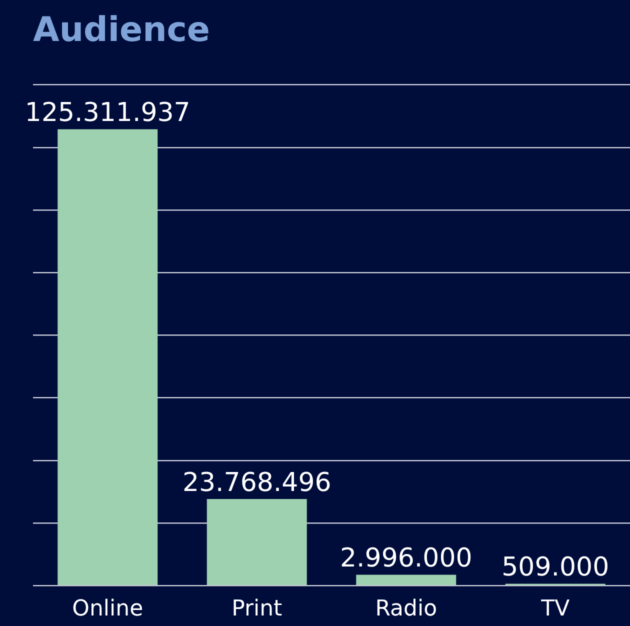 The image size is (630, 626). What do you see at coordinates (257, 609) in the screenshot?
I see `x-tick-label: Print` at bounding box center [257, 609].